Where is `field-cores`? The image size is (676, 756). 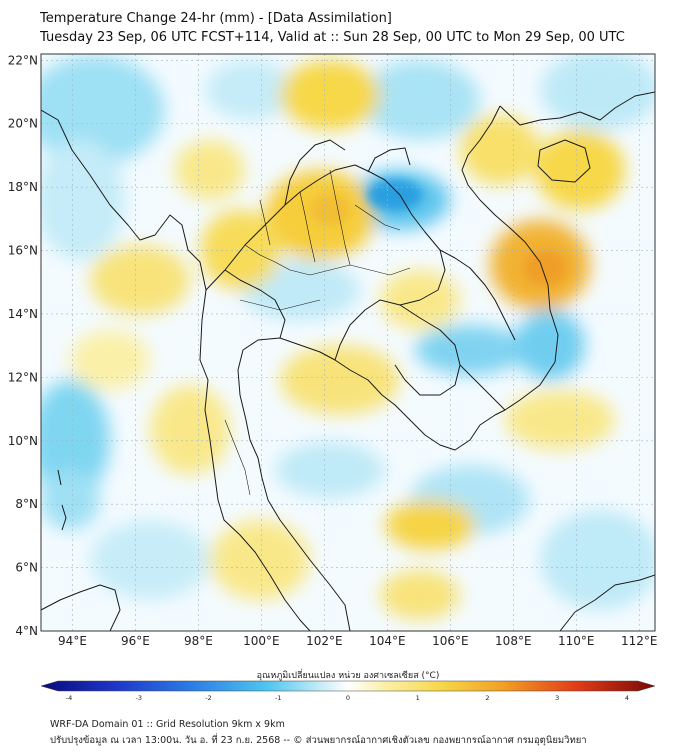 field-cores is located at coordinates (438, 232).